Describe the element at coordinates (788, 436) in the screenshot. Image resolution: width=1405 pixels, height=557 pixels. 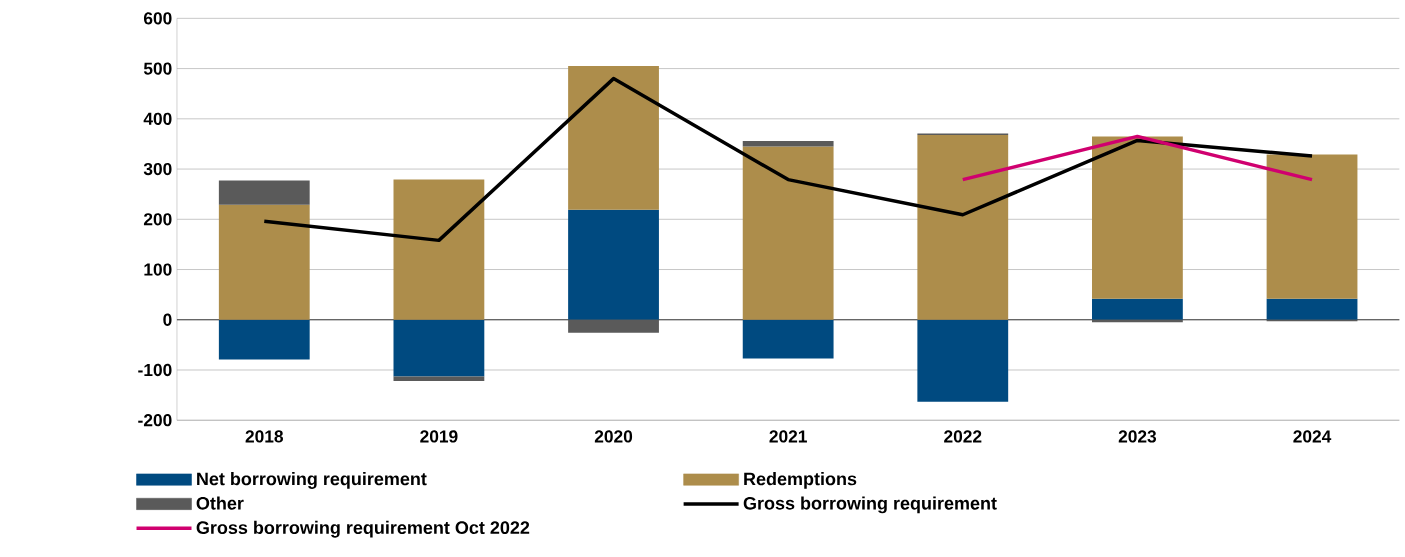
I see `x-tick-label: 2021` at that location.